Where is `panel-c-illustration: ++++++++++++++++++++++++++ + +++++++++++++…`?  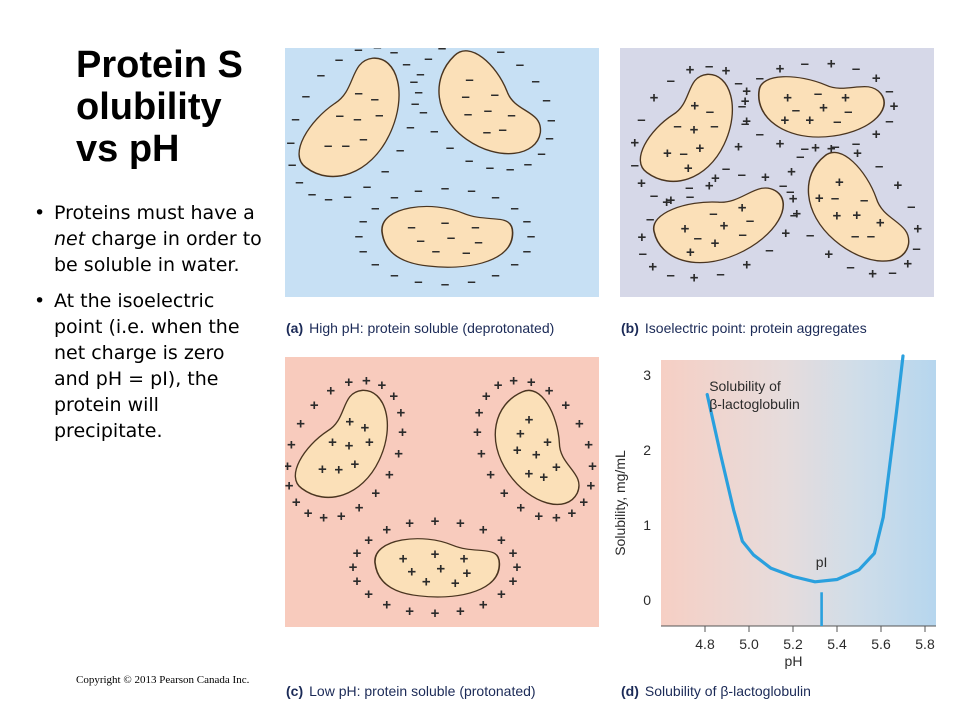
panel-c-illustration: ++++++++++++++++++++++++++ + +++++++++++++… is located at coordinates (442, 492).